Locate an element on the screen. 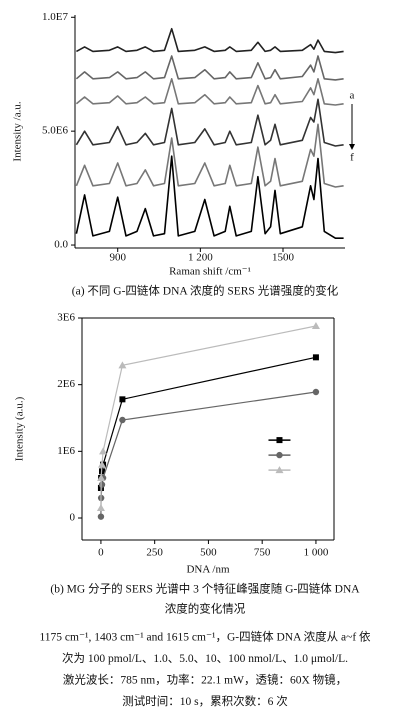 This screenshot has height=710, width=402. note: 激光波长：785 nm，功率：22.1 mW，透镜：60X 物镜， is located at coordinates (205, 680).